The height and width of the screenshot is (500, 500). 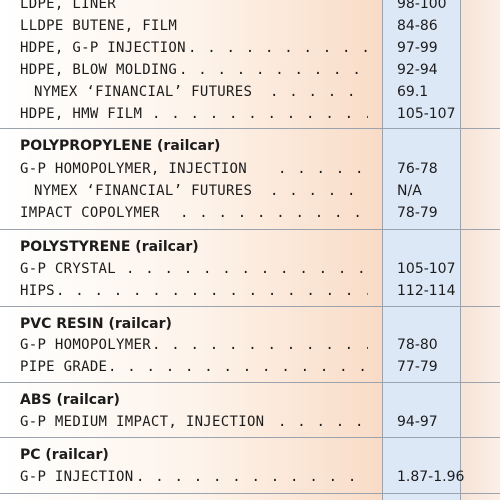 I want to click on table-row: LLDPE BUTENE, FILM 84-86, so click(x=250, y=26).